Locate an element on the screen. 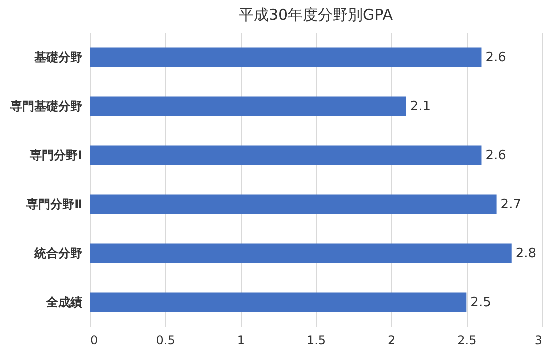 The width and height of the screenshot is (560, 354). chart-title: 平成30年度分野別GPA is located at coordinates (316, 15).